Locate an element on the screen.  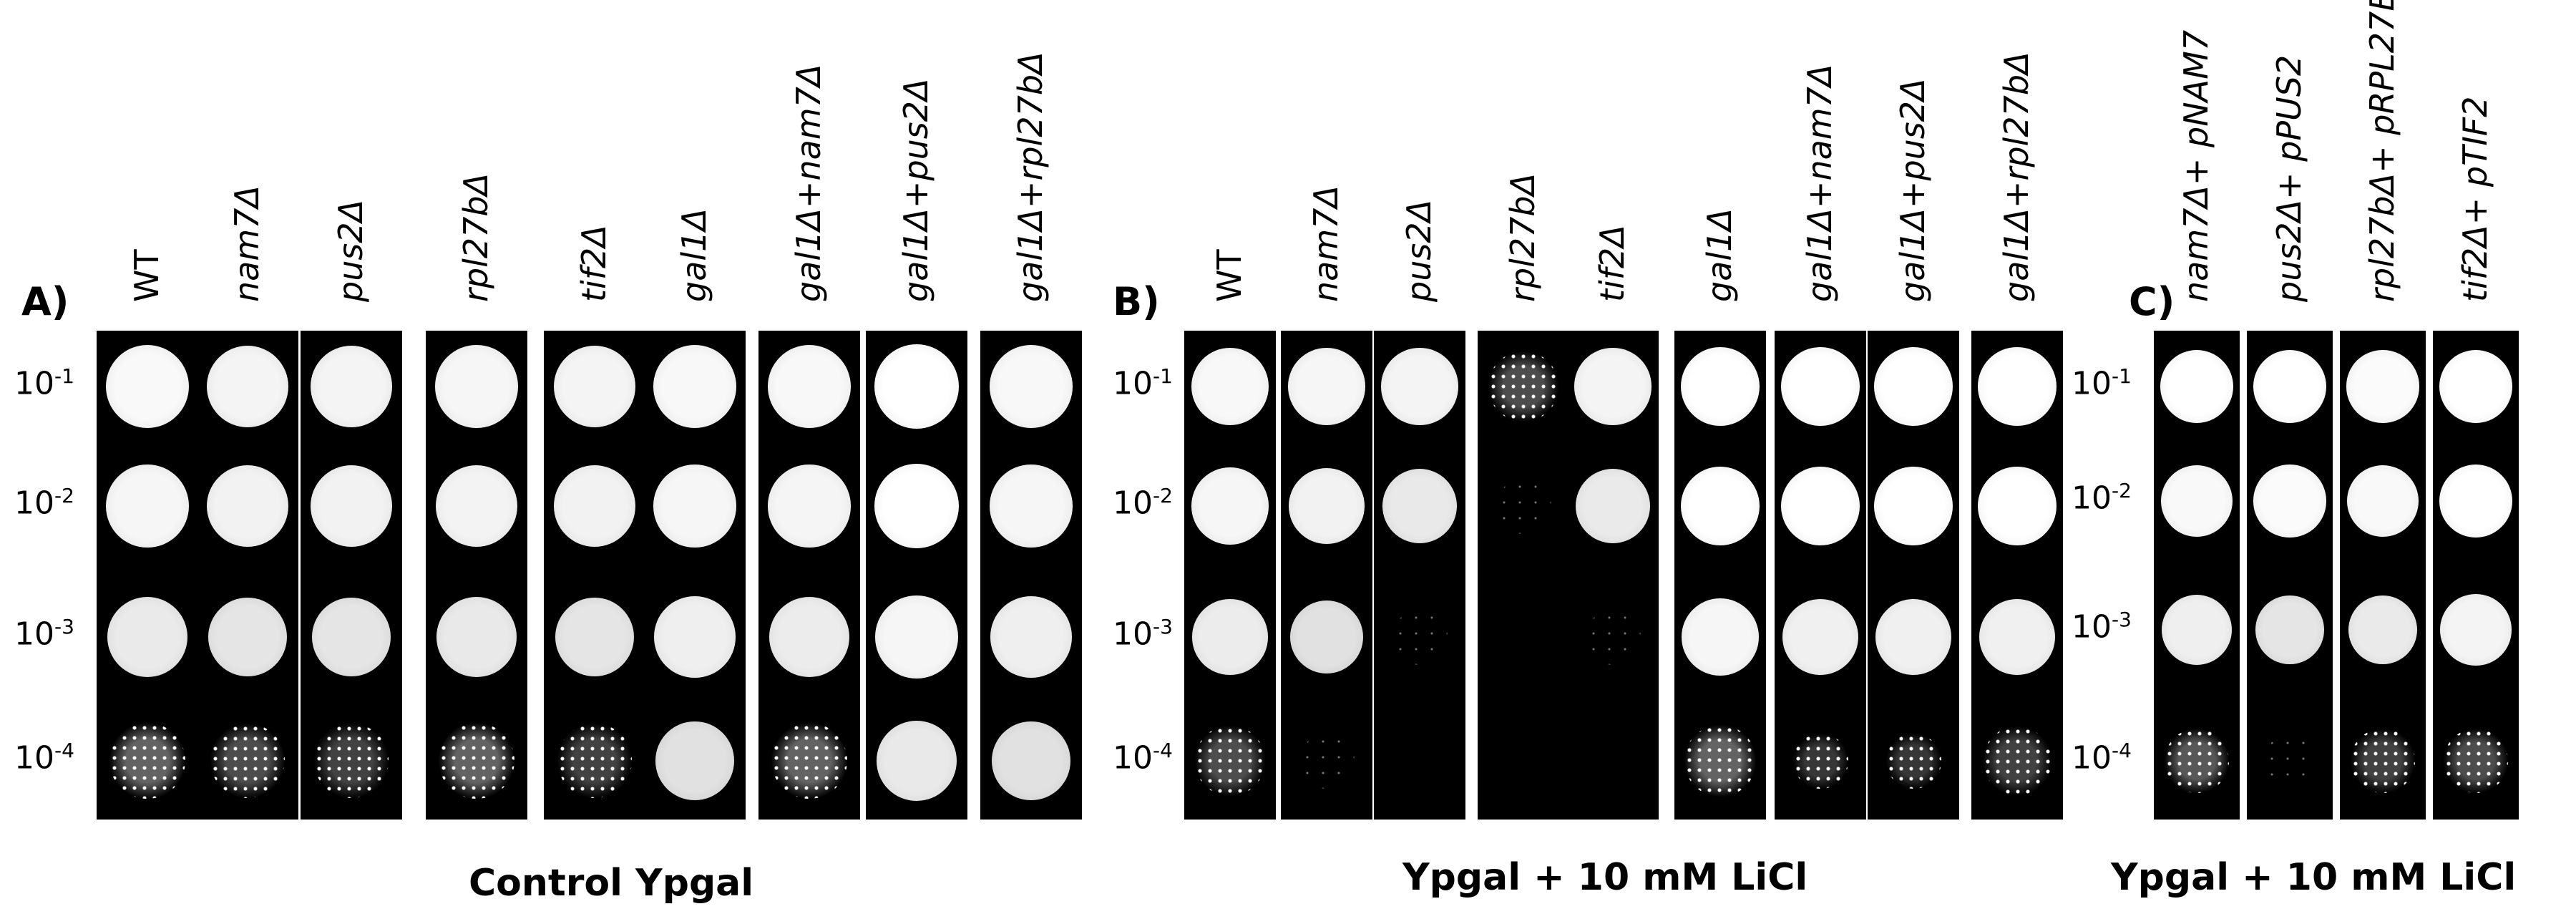
dilution-label: 10-1 is located at coordinates (1143, 383).